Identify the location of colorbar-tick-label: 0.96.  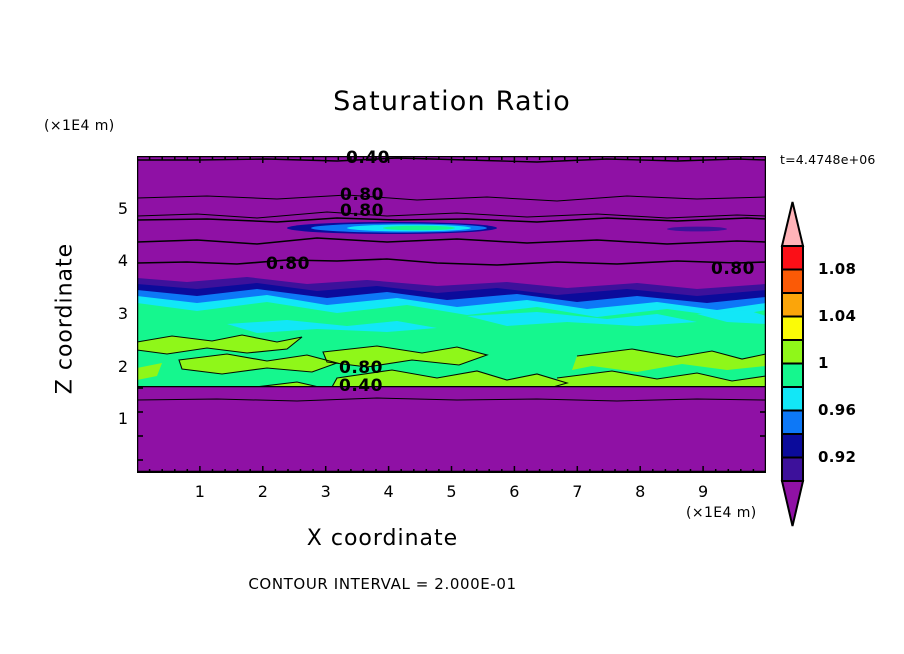
(837, 409).